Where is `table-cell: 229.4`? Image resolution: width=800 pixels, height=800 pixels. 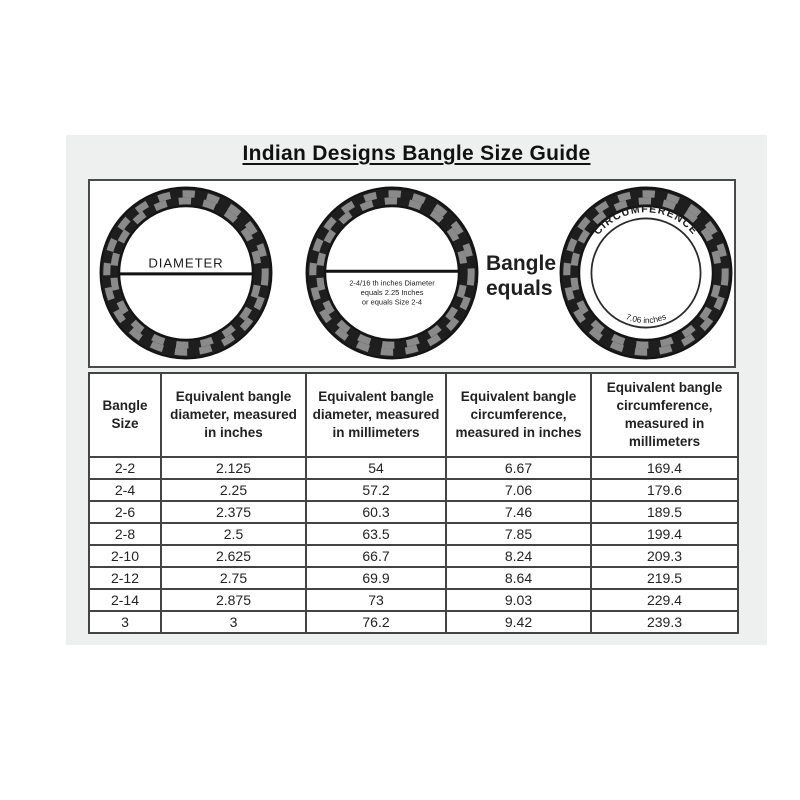
table-cell: 229.4 is located at coordinates (664, 600).